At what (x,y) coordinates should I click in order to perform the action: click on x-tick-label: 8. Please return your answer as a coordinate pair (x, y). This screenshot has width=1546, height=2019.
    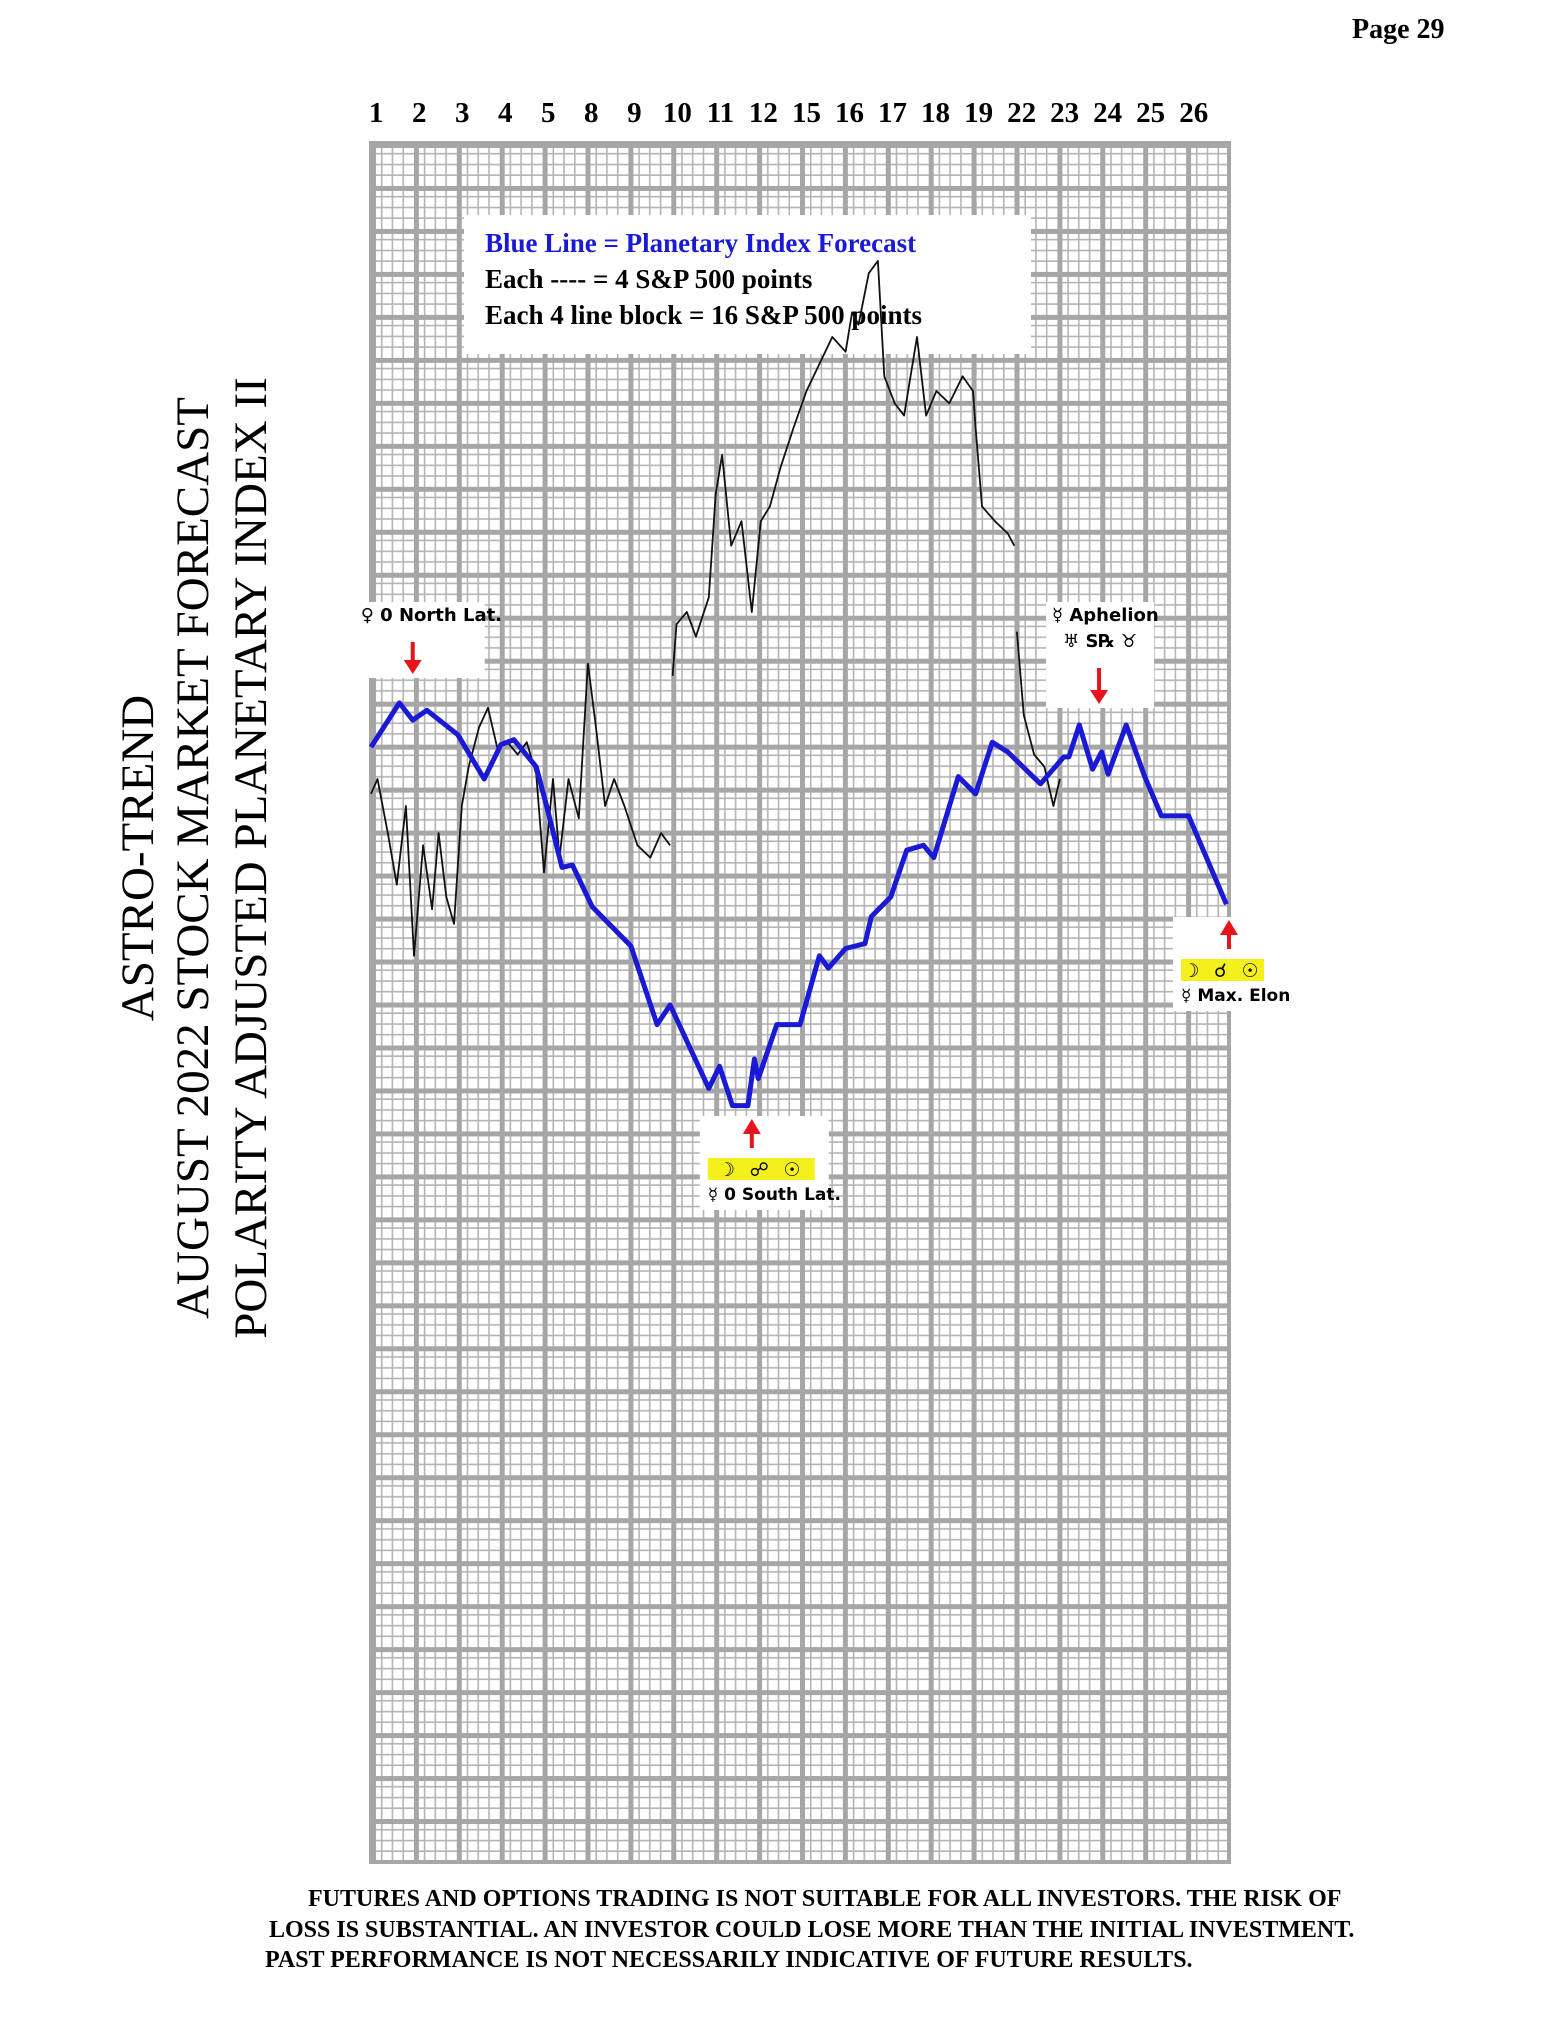
    Looking at the image, I should click on (591, 113).